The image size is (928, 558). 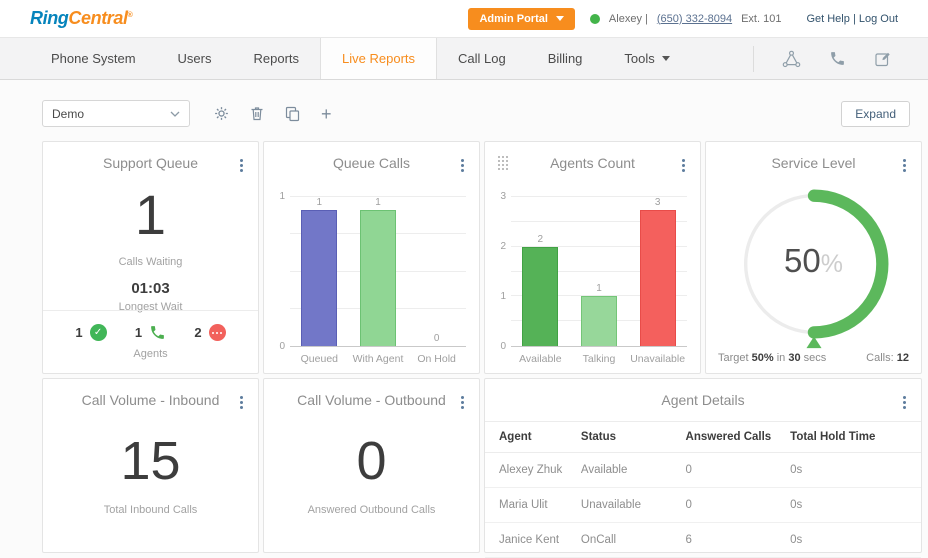 What do you see at coordinates (852, 19) in the screenshot?
I see `help-links: Get Help | Log Out` at bounding box center [852, 19].